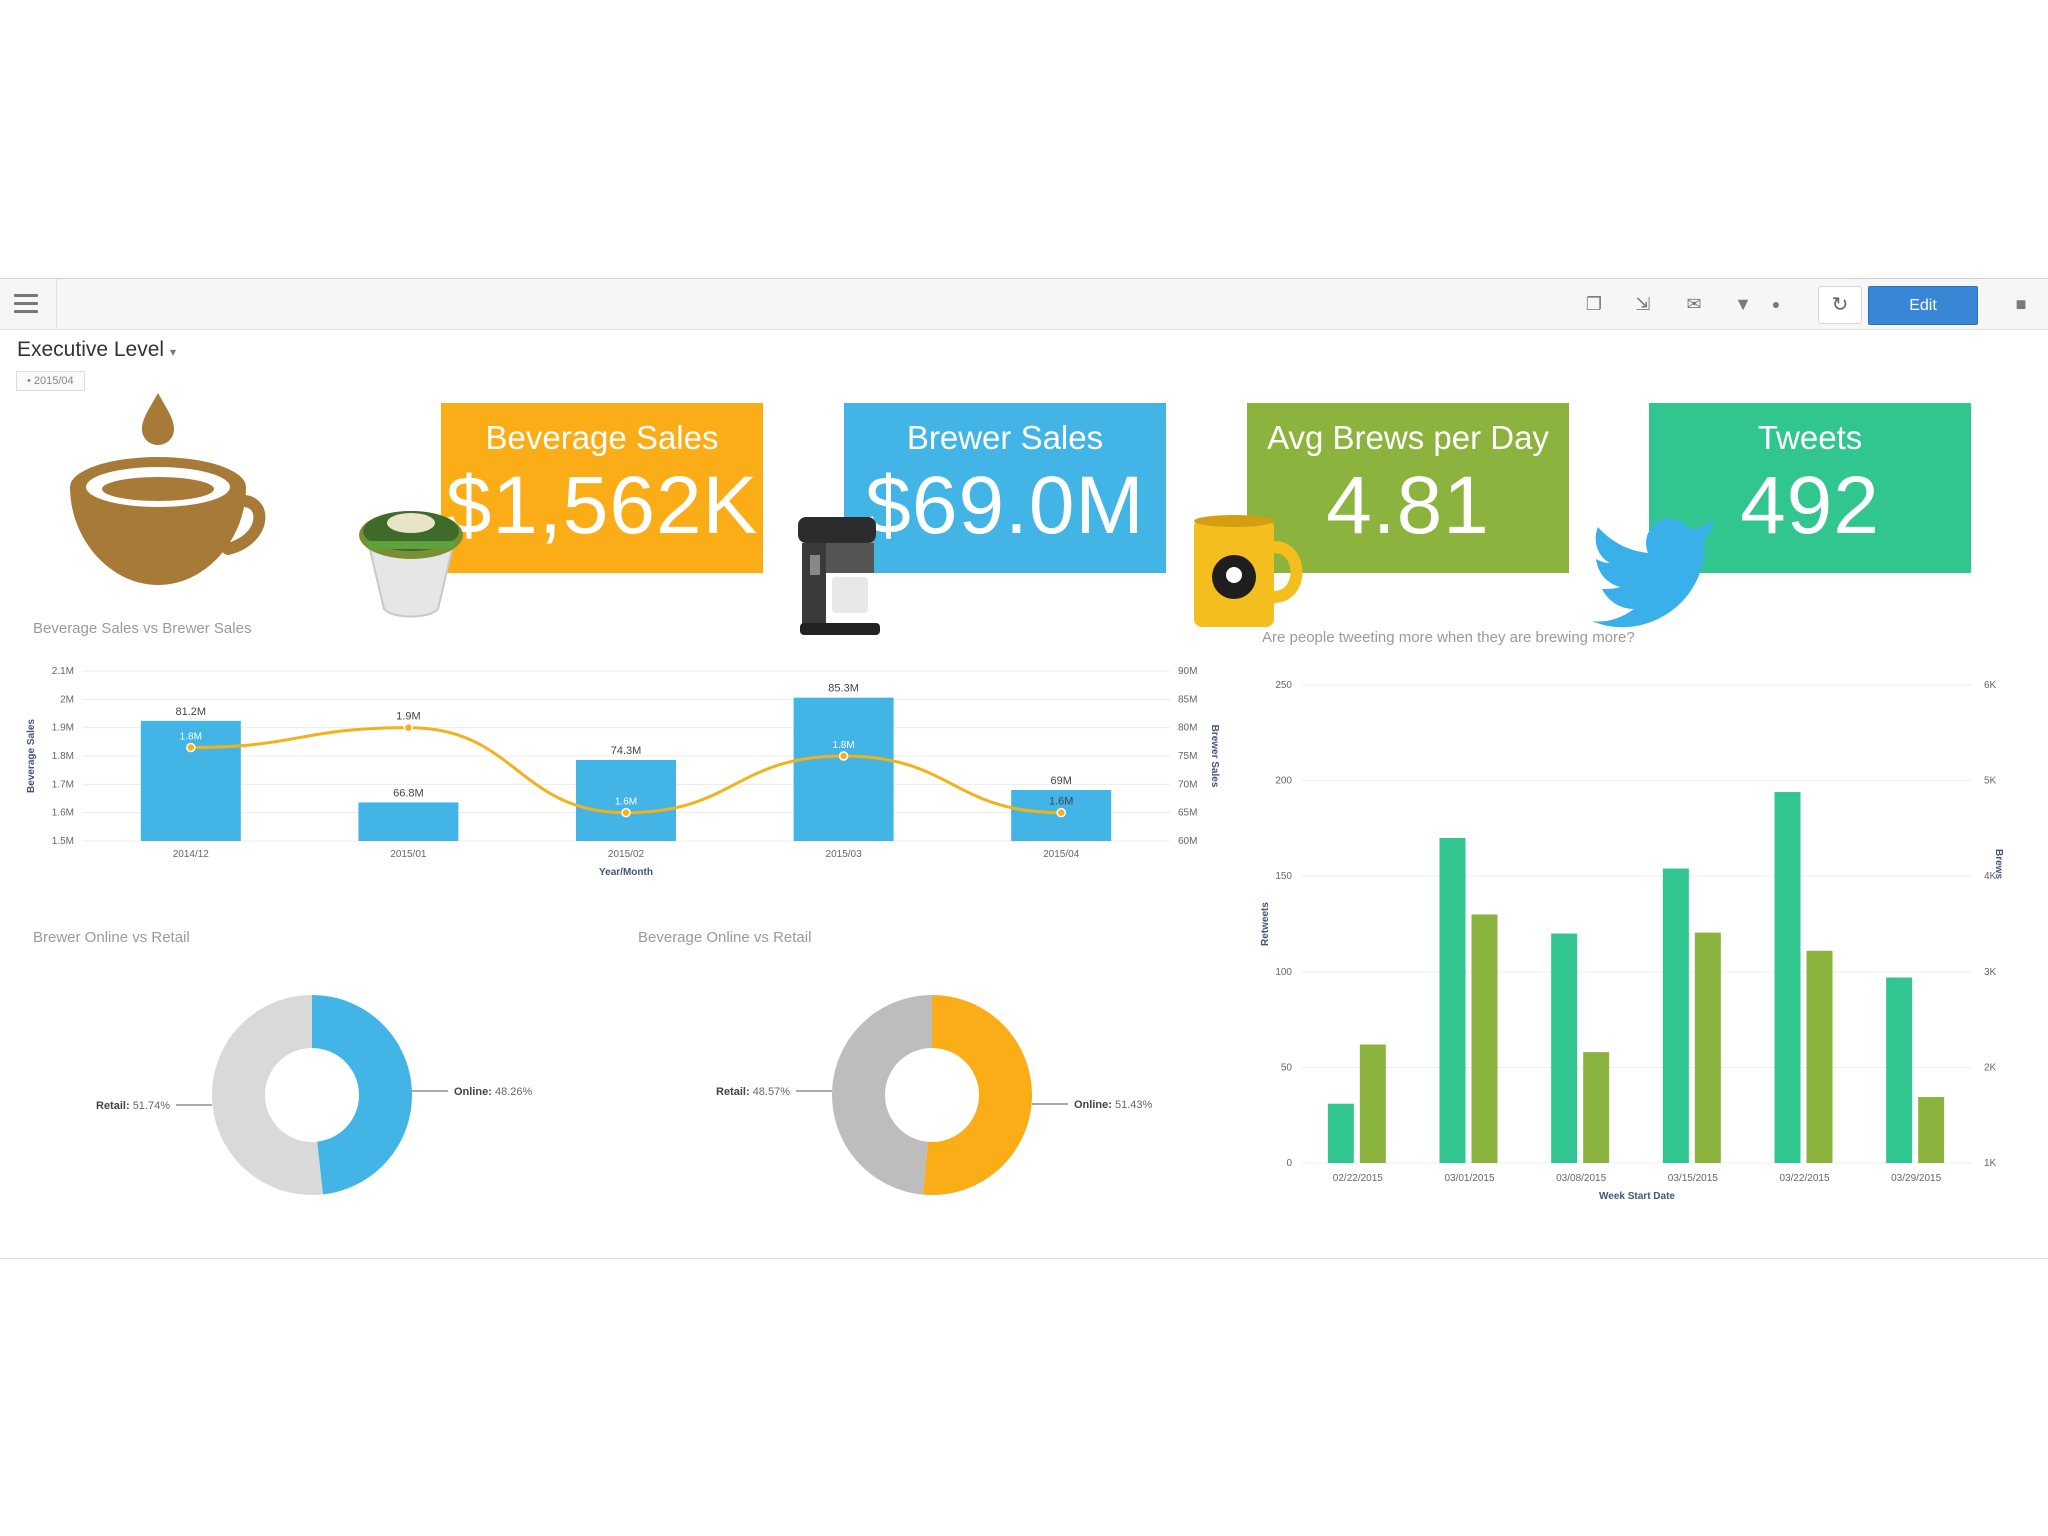 This screenshot has width=2048, height=1536. What do you see at coordinates (1060, 781) in the screenshot?
I see `bar-data-label: 69M` at bounding box center [1060, 781].